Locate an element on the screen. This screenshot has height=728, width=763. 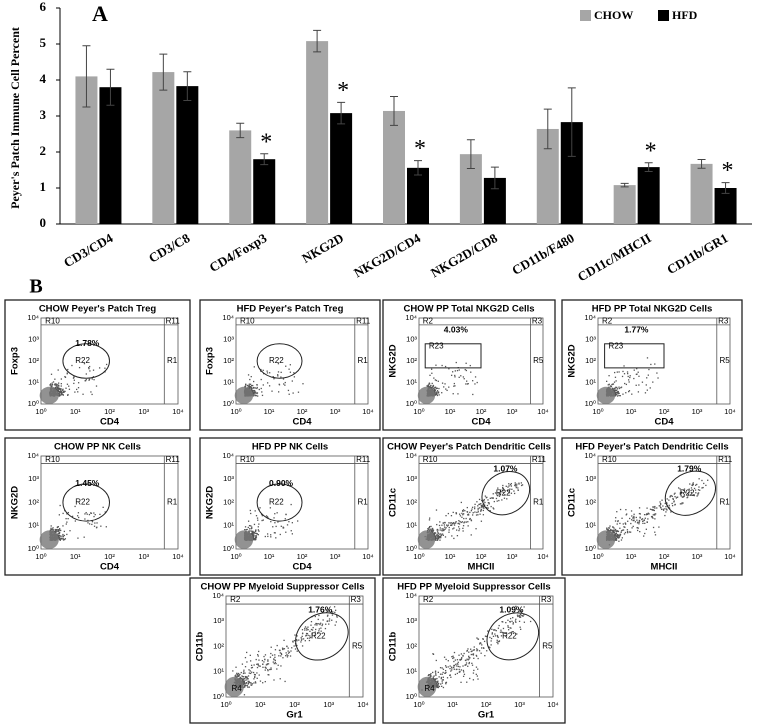
chart-title: A is located at coordinates (100, 13).